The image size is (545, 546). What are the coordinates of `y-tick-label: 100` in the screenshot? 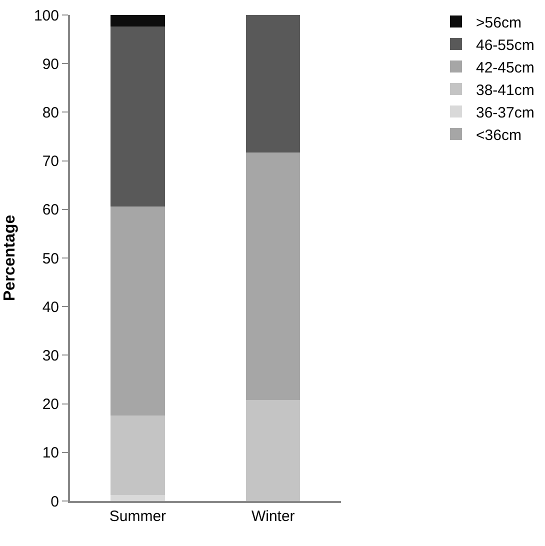 It's located at (46, 15).